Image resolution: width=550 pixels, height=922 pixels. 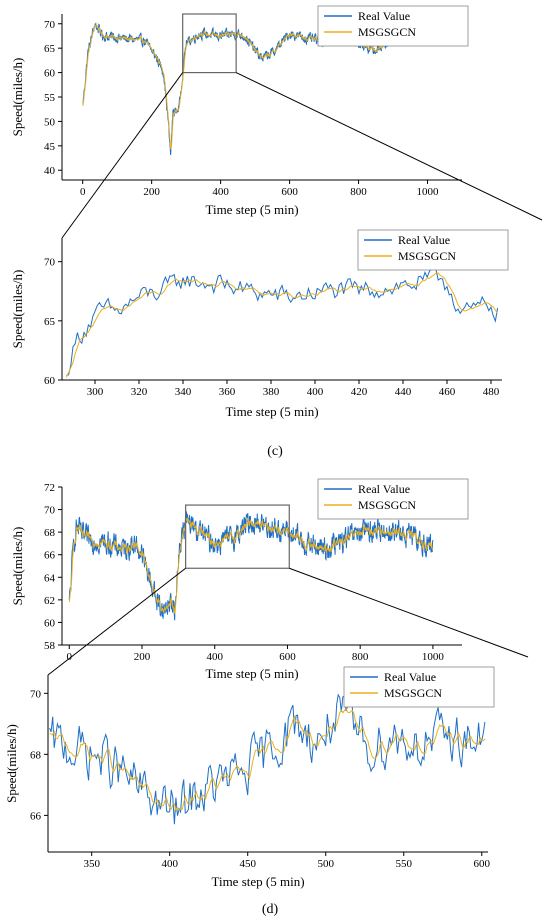 What do you see at coordinates (139, 392) in the screenshot?
I see `x-tick-label: 320` at bounding box center [139, 392].